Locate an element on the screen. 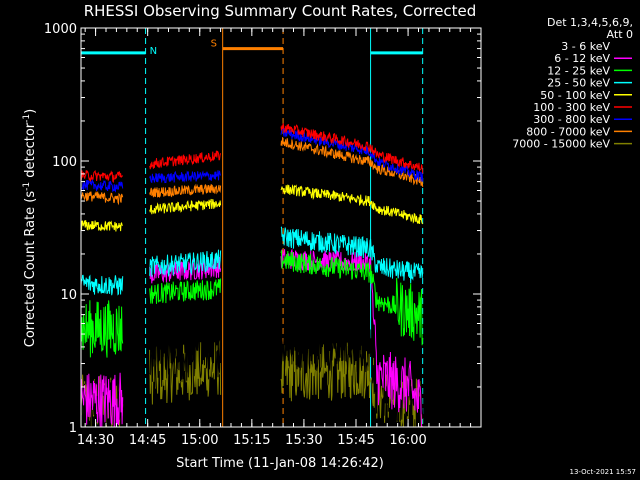 This screenshot has height=480, width=640. series-12-25-kev is located at coordinates (252, 304).